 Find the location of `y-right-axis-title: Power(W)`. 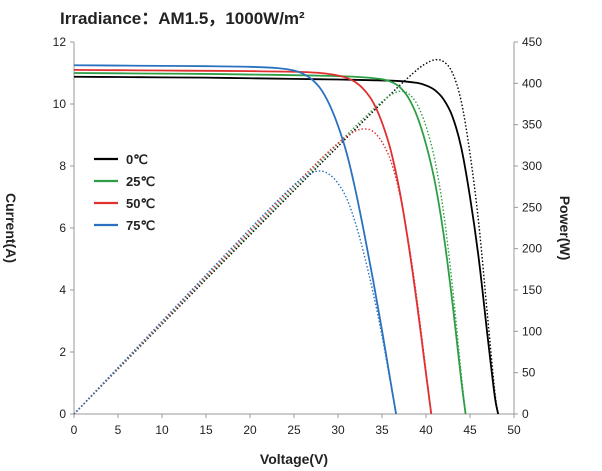

y-right-axis-title: Power(W) is located at coordinates (565, 228).